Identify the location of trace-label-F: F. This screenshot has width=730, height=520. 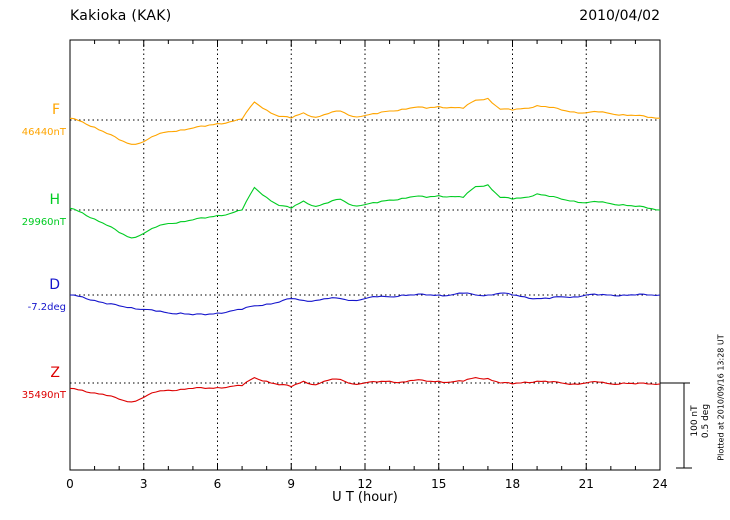
(55, 110).